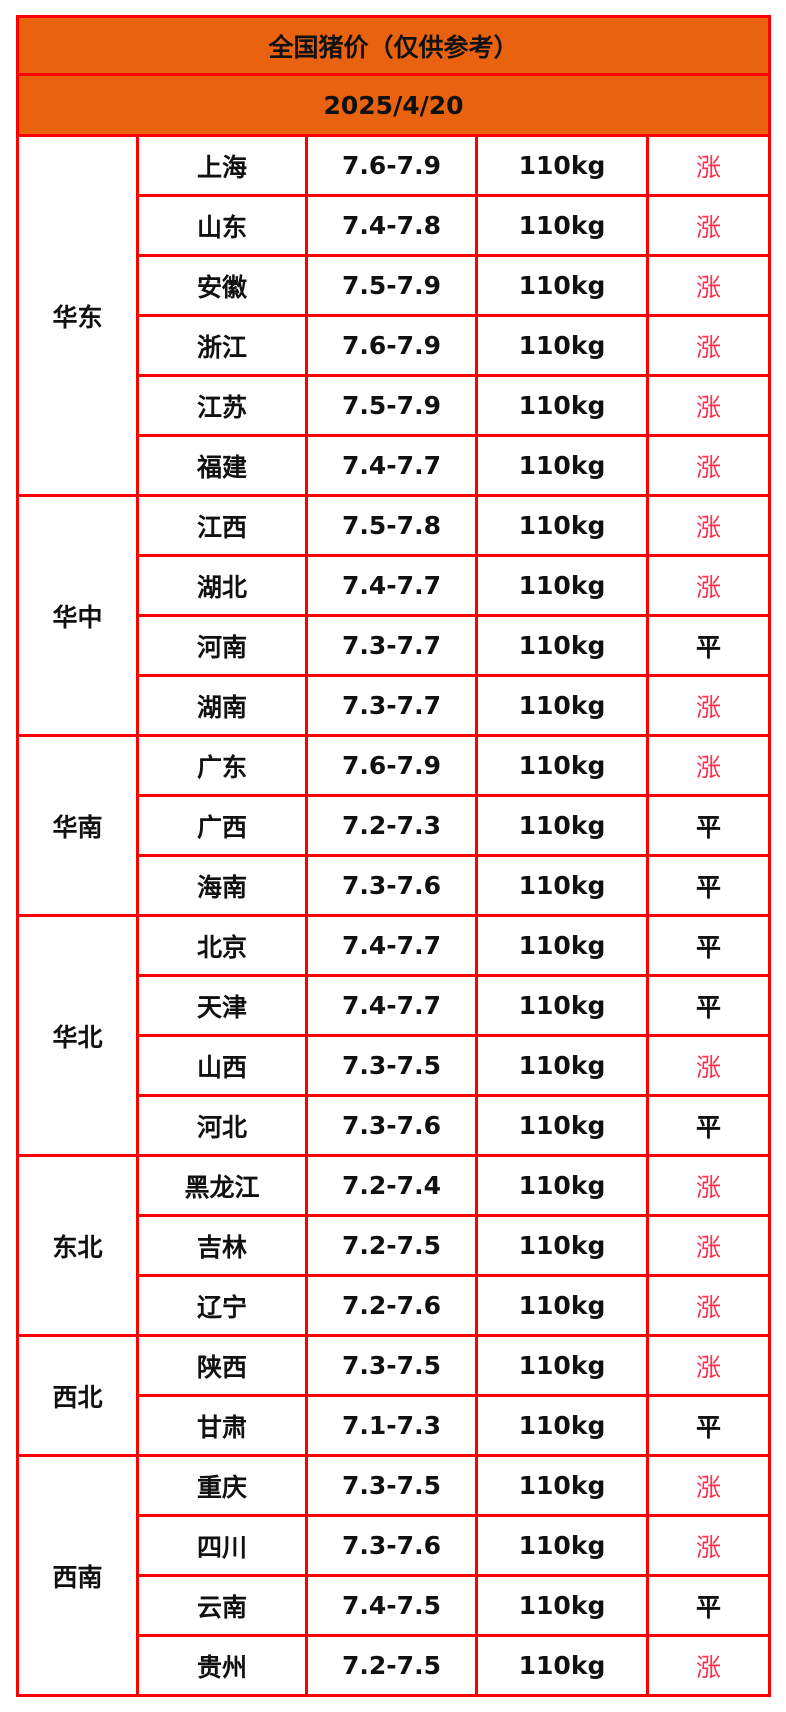 This screenshot has height=1712, width=786. I want to click on province-cell: 北京, so click(222, 945).